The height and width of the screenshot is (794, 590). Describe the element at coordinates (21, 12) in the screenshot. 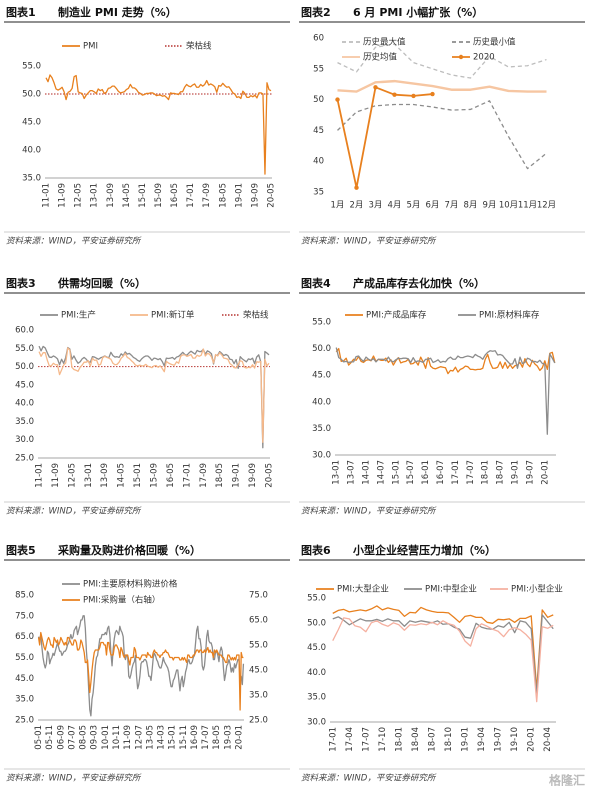

I see `figure-label: 图表1` at that location.